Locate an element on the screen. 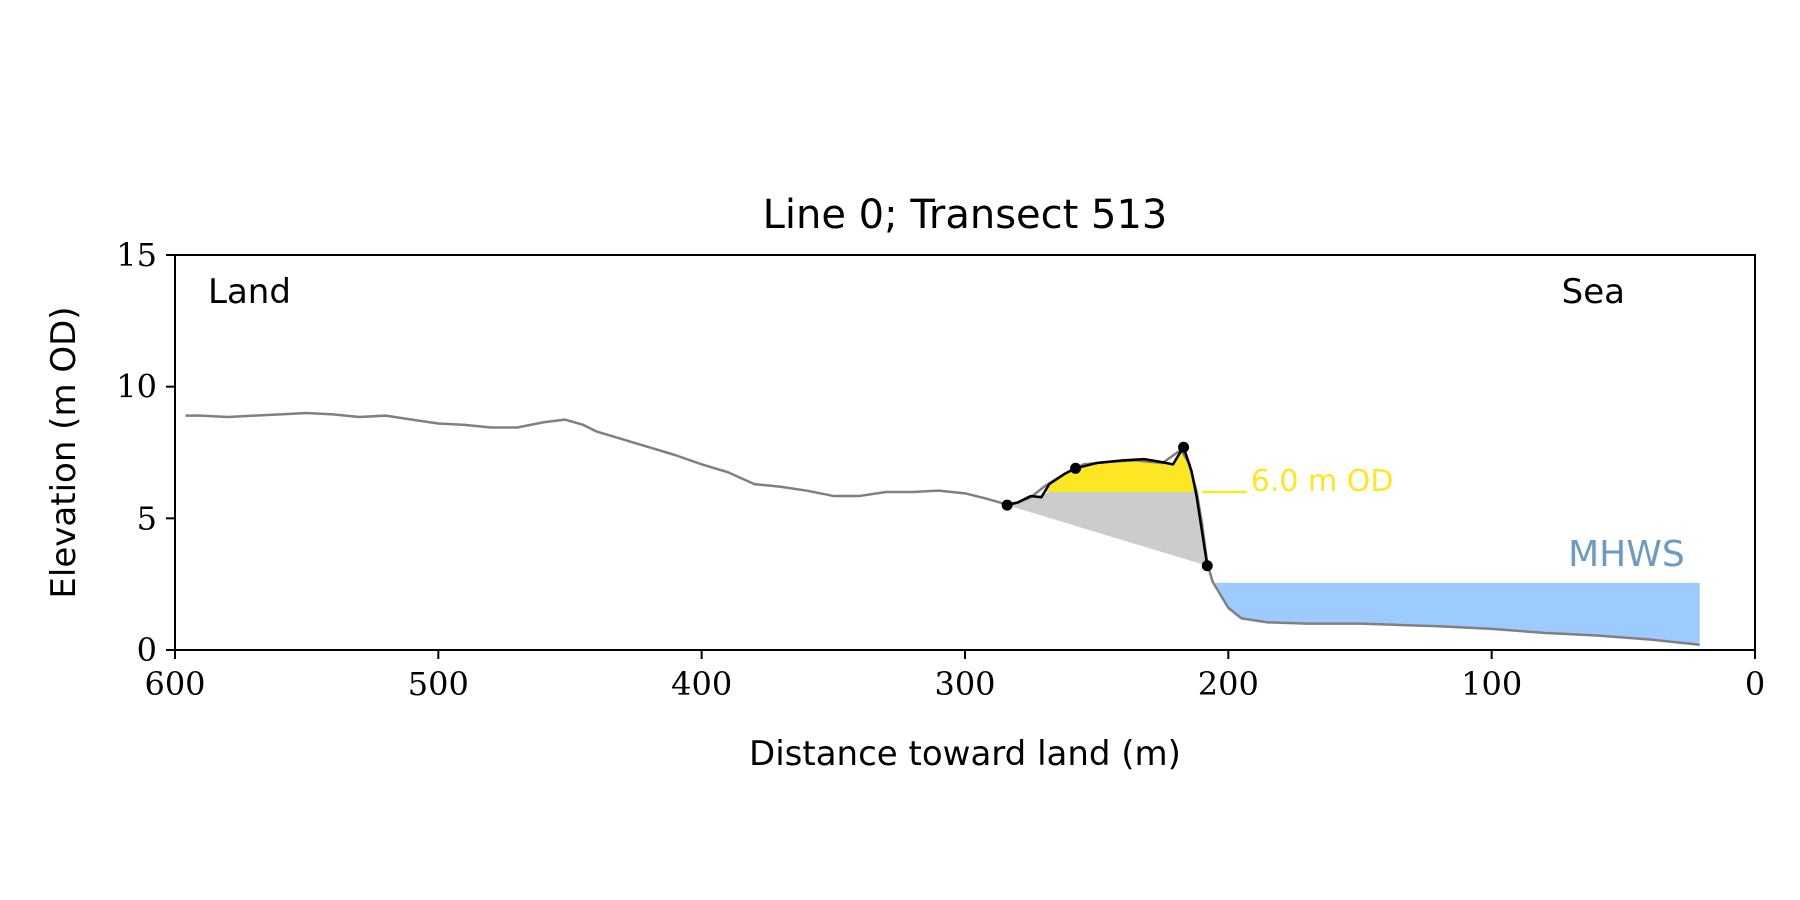  dune-profile-line is located at coordinates (1107, 505).